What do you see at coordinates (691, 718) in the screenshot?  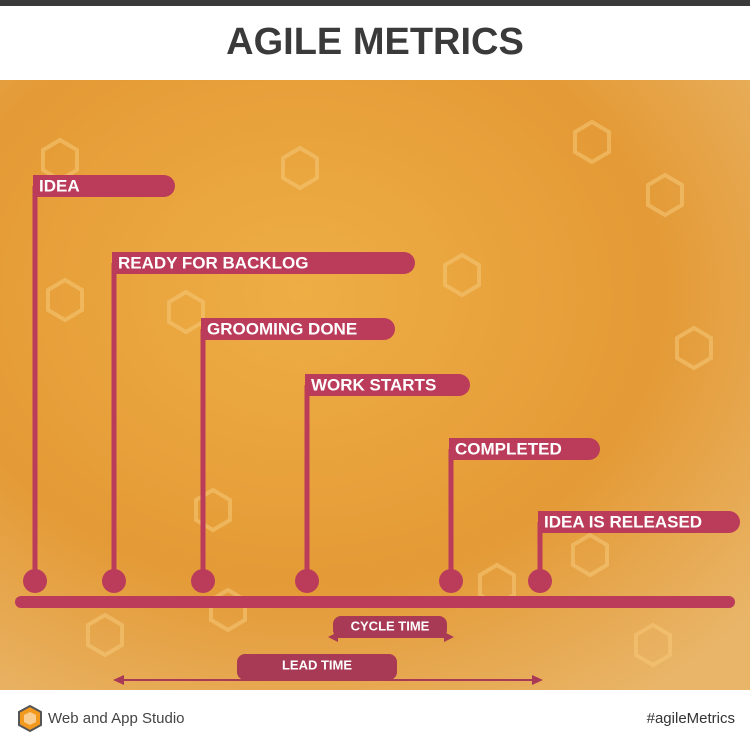 I see `hashtag: #agileMetrics` at bounding box center [691, 718].